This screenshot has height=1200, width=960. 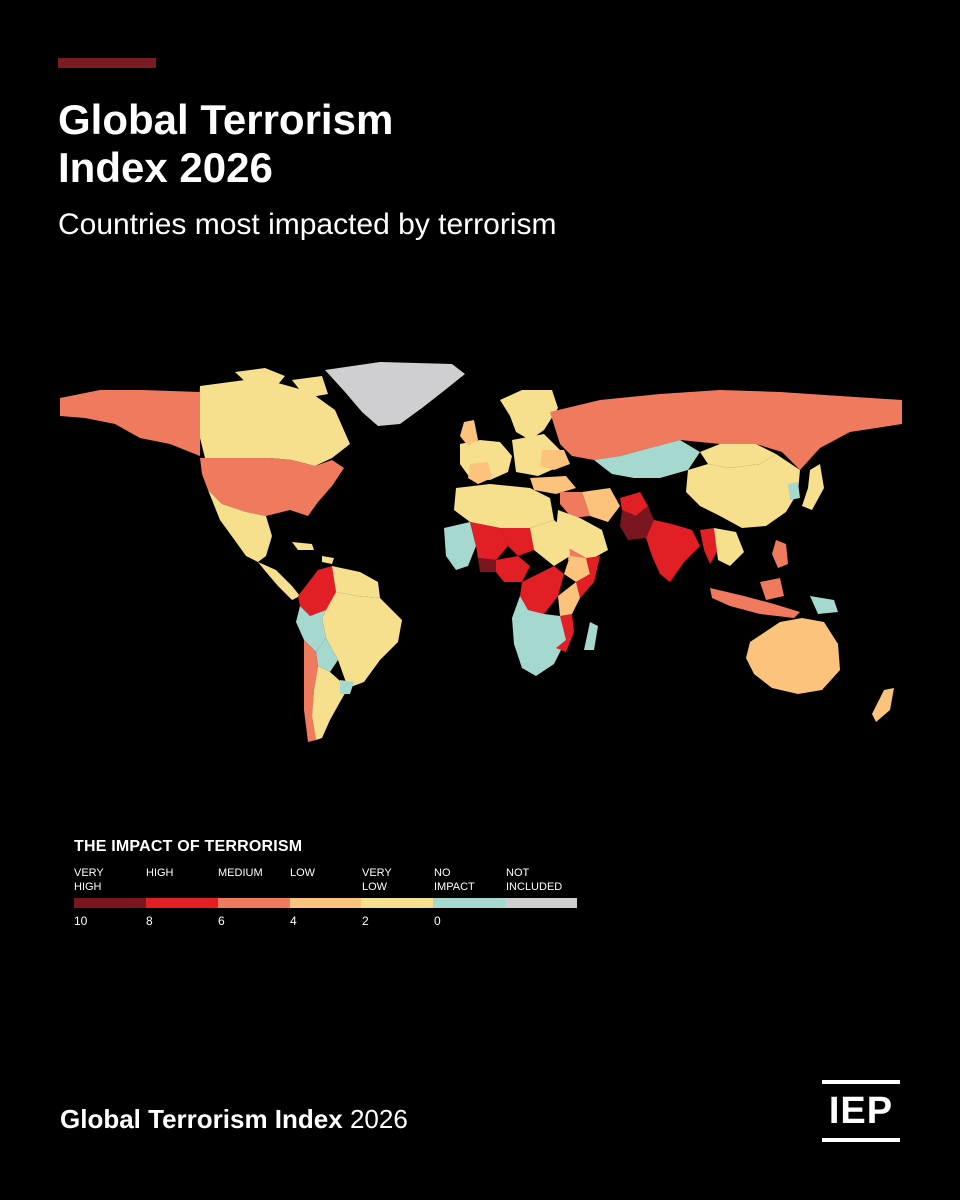 What do you see at coordinates (375, 887) in the screenshot?
I see `legend-label-very-low-line2: LOW` at bounding box center [375, 887].